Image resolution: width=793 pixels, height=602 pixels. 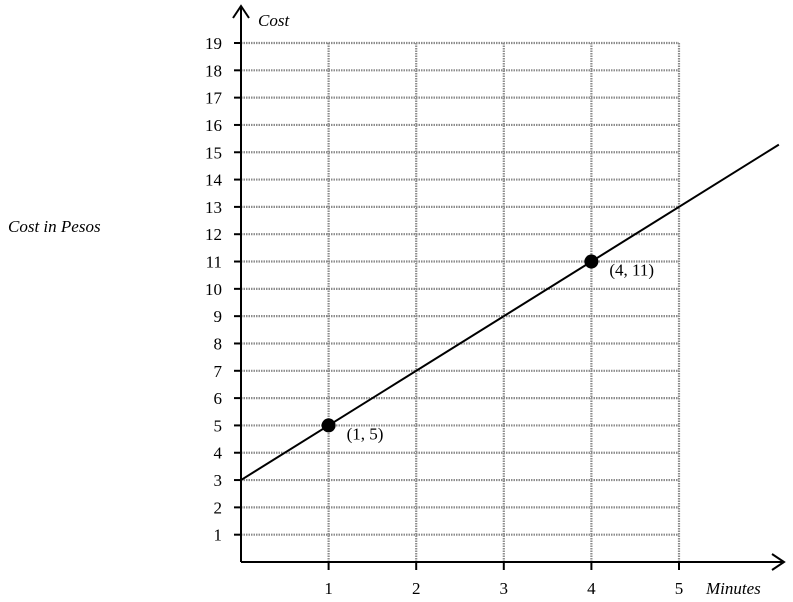 What do you see at coordinates (218, 507) in the screenshot?
I see `y-tick-label: 2` at bounding box center [218, 507].